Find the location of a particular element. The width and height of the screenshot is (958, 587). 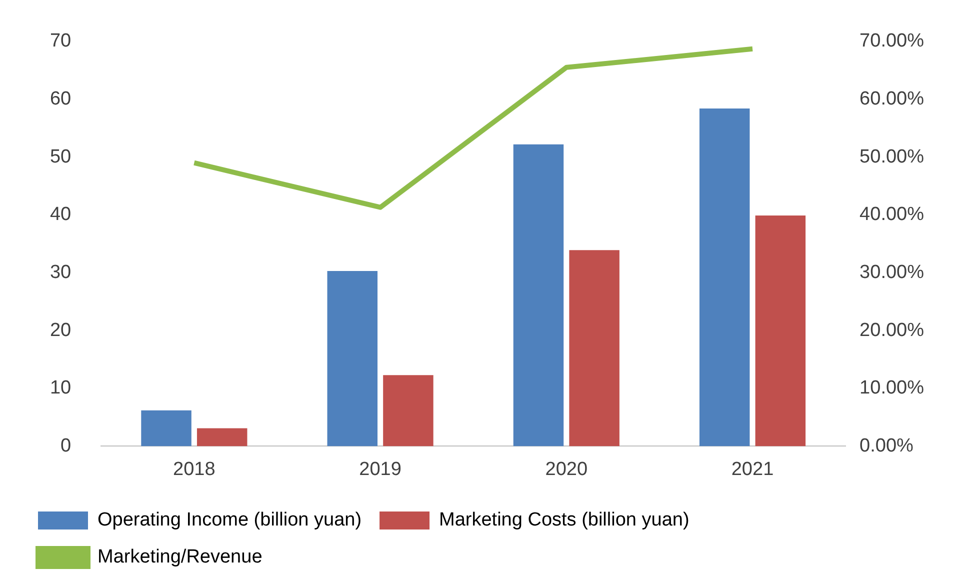

legend-label: Marketing/Revenue is located at coordinates (180, 557).